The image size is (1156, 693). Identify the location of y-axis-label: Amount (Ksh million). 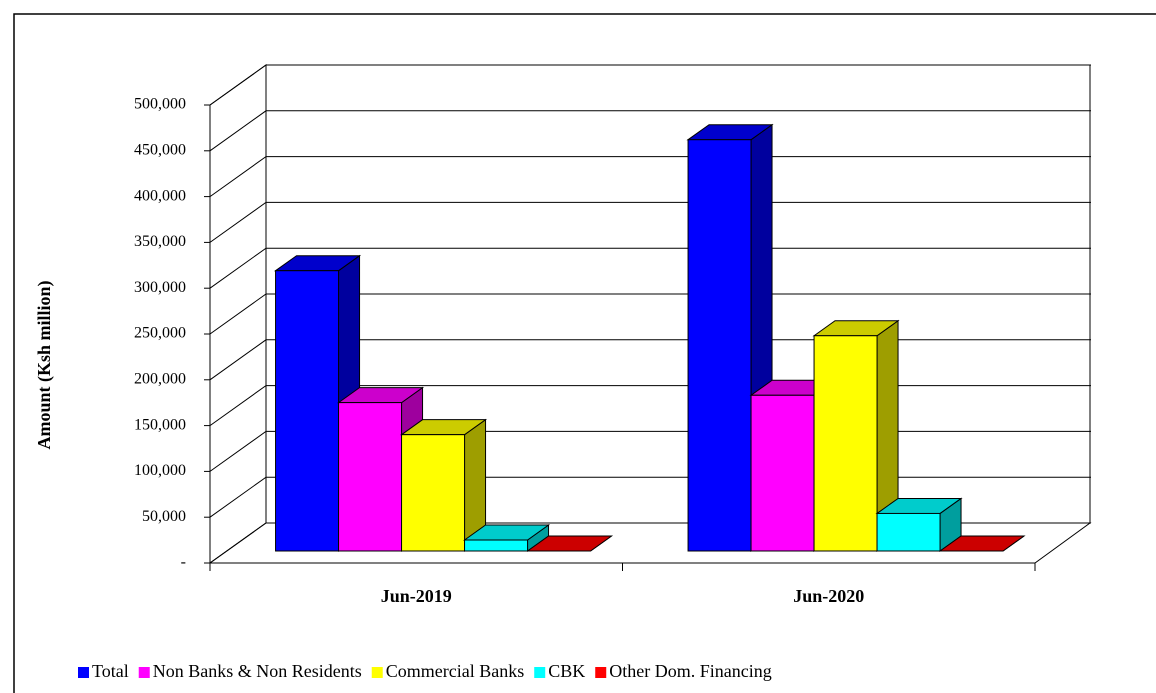
(44, 364).